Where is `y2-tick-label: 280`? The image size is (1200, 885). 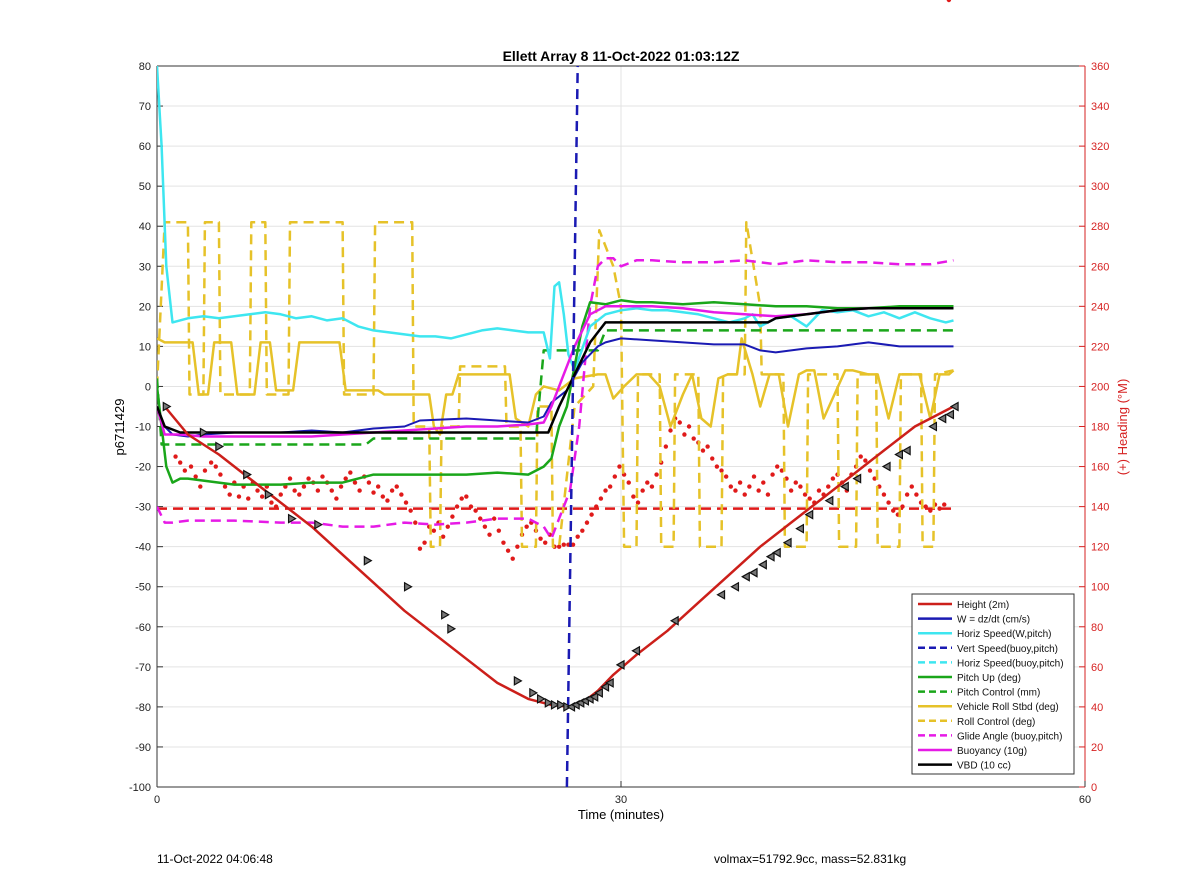
y2-tick-label: 280 is located at coordinates (1100, 227).